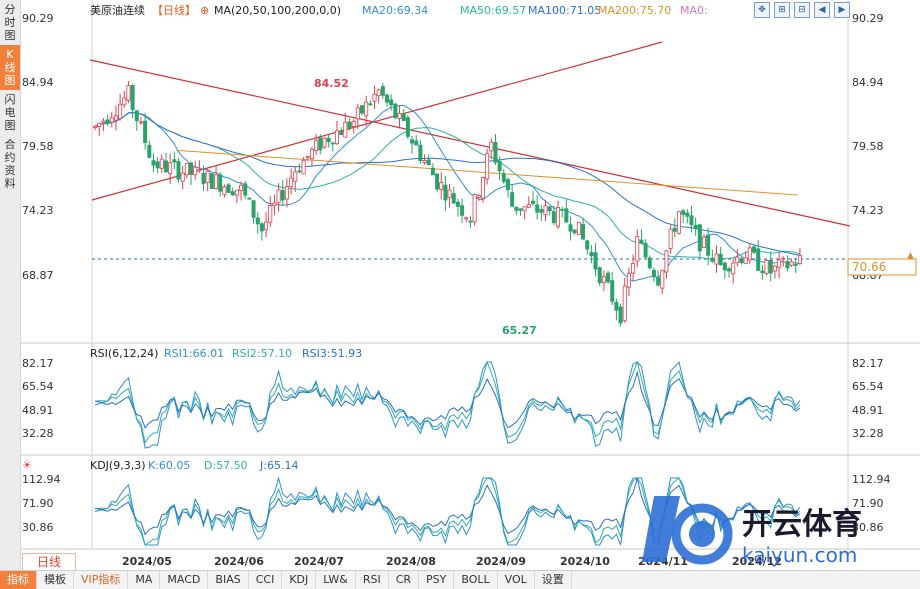 The width and height of the screenshot is (920, 589). Describe the element at coordinates (27, 465) in the screenshot. I see `sun-icon: ☀` at that location.